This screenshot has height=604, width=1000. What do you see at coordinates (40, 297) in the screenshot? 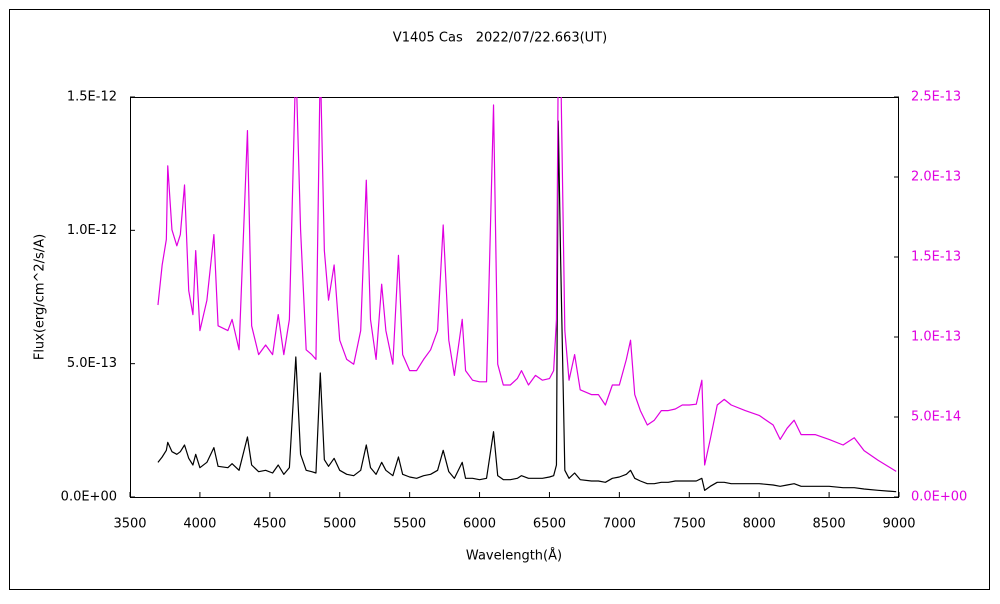
I see `y-axis-label: Flux(erg/cm^2/s/A)` at bounding box center [40, 297].